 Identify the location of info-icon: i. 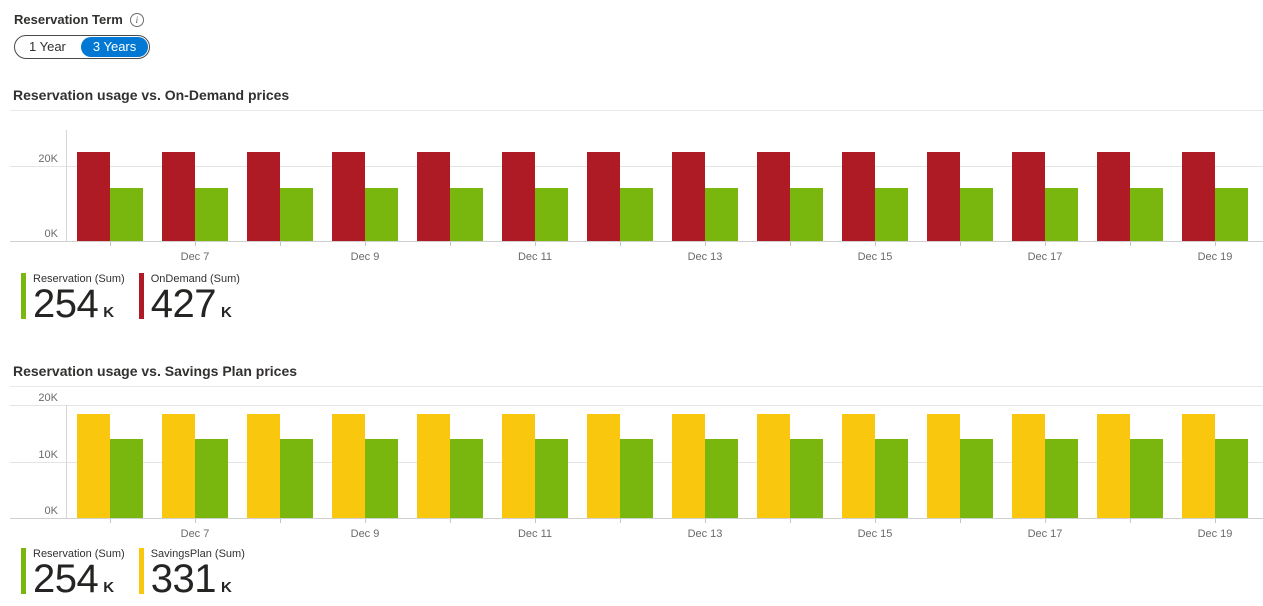
(136, 19).